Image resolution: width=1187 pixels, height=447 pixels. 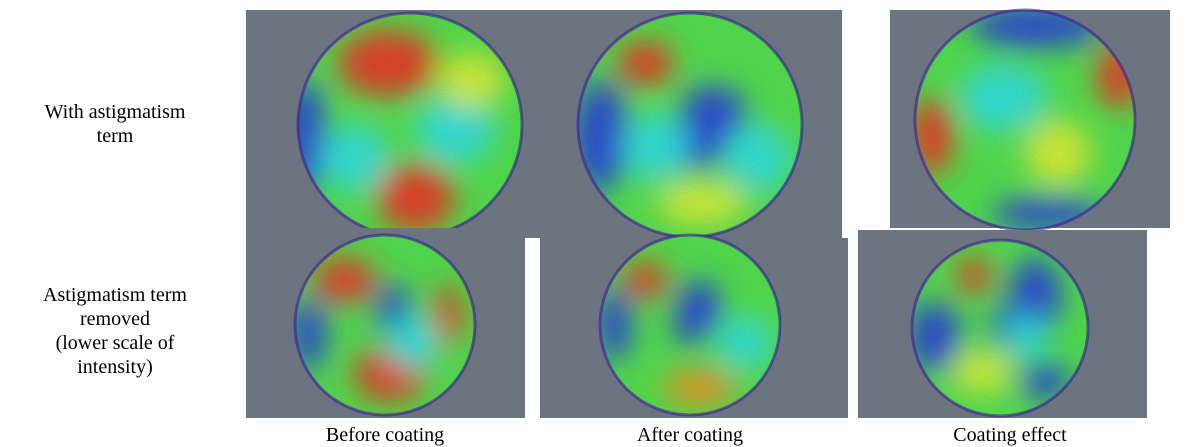 What do you see at coordinates (115, 343) in the screenshot?
I see `row-label: (lower scale of` at bounding box center [115, 343].